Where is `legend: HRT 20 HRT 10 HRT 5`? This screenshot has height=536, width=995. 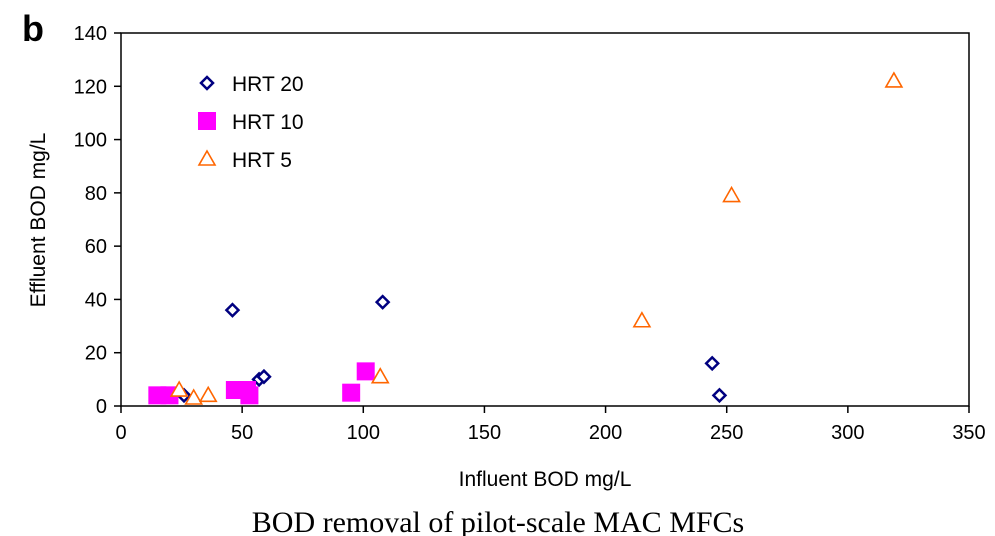
legend: HRT 20 HRT 10 HRT 5 is located at coordinates (250, 122).